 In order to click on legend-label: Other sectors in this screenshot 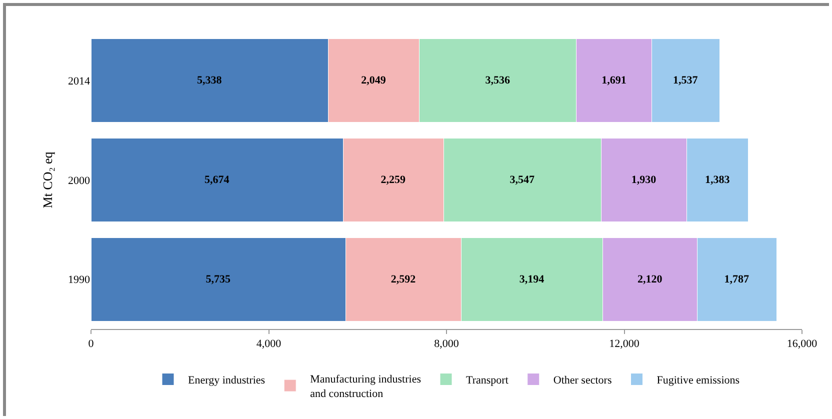, I will do `click(582, 380)`.